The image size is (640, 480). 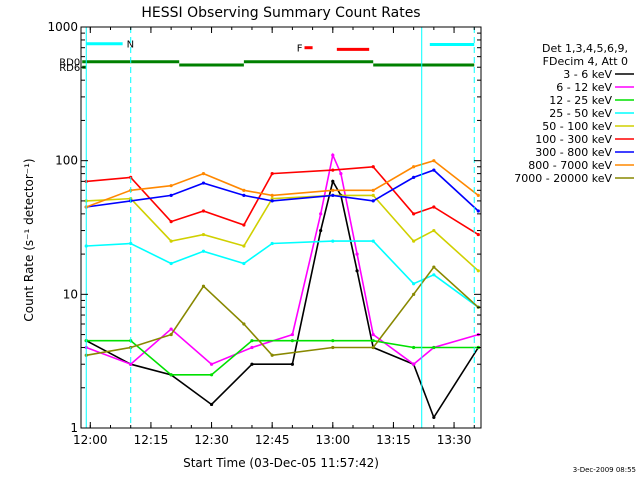 I want to click on legend-entry-label: 7000 - 20000 keV, so click(x=563, y=178).